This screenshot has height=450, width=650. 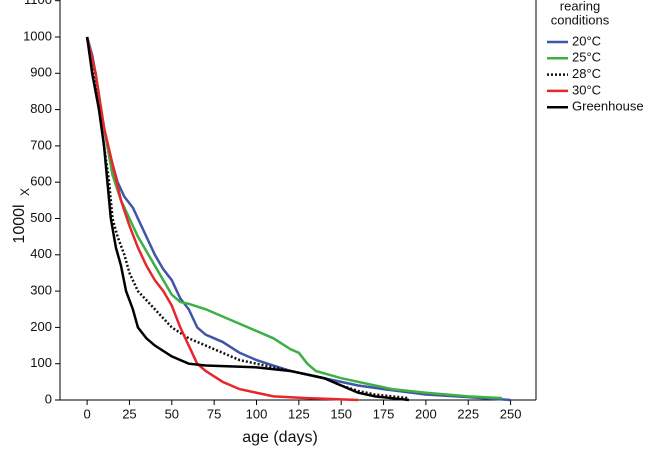 I want to click on legend-label: 28°C, so click(x=586, y=73).